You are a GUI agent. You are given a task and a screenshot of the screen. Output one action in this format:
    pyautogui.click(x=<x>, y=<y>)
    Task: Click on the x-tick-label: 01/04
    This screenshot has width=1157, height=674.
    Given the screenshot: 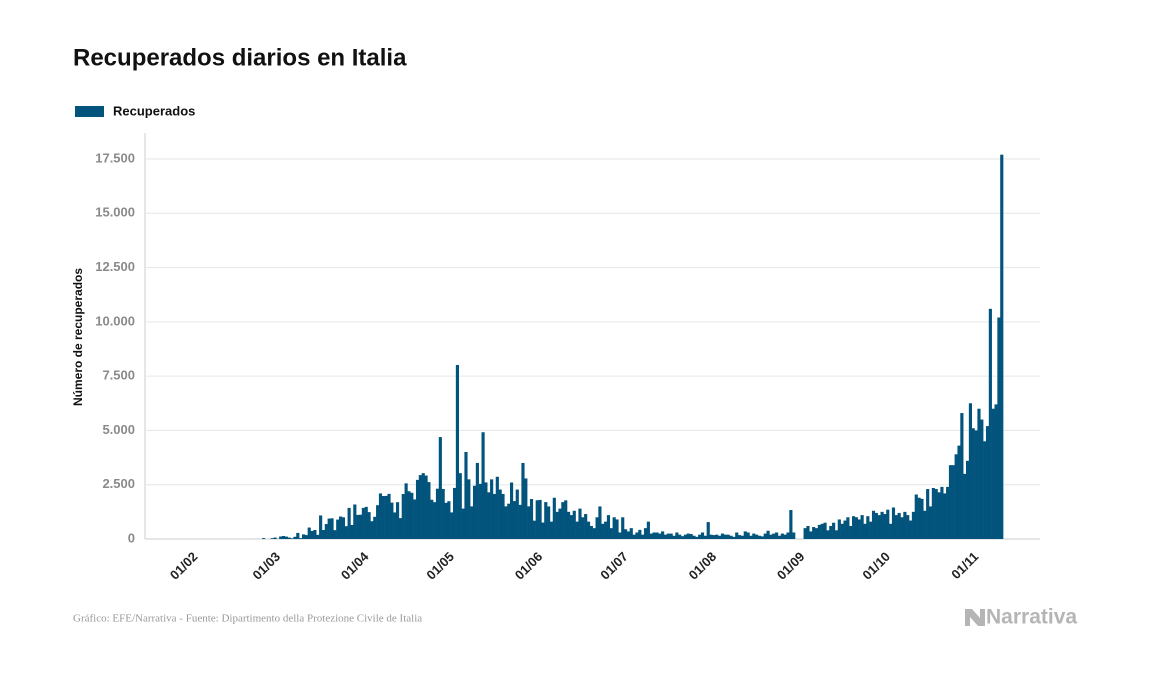 What is the action you would take?
    pyautogui.click(x=355, y=565)
    